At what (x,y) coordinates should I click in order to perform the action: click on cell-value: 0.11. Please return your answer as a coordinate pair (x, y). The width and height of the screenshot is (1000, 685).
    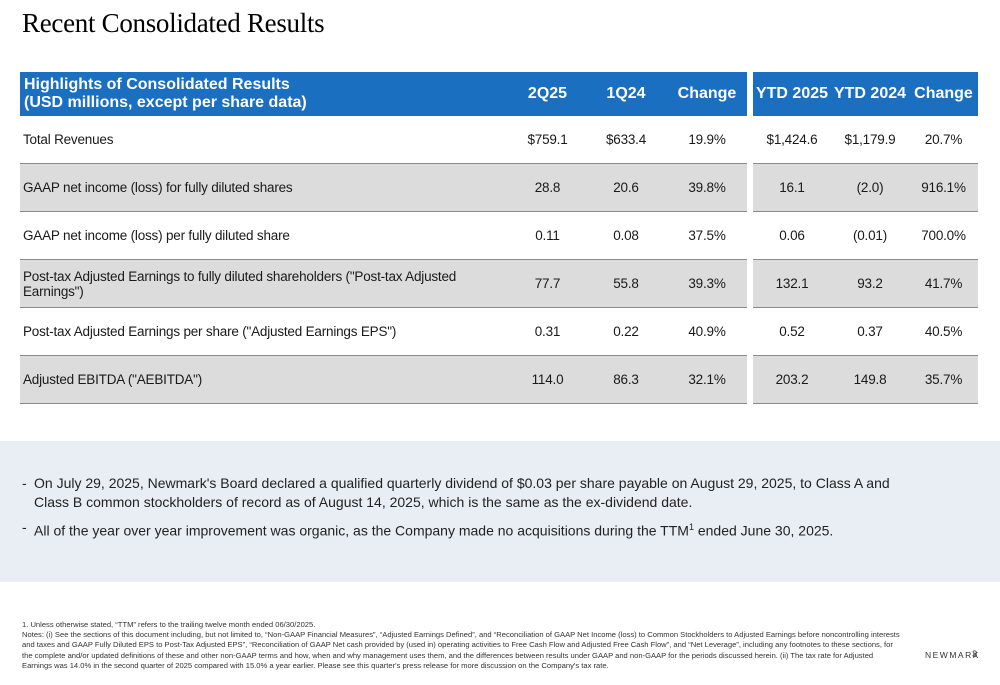
    Looking at the image, I should click on (547, 235).